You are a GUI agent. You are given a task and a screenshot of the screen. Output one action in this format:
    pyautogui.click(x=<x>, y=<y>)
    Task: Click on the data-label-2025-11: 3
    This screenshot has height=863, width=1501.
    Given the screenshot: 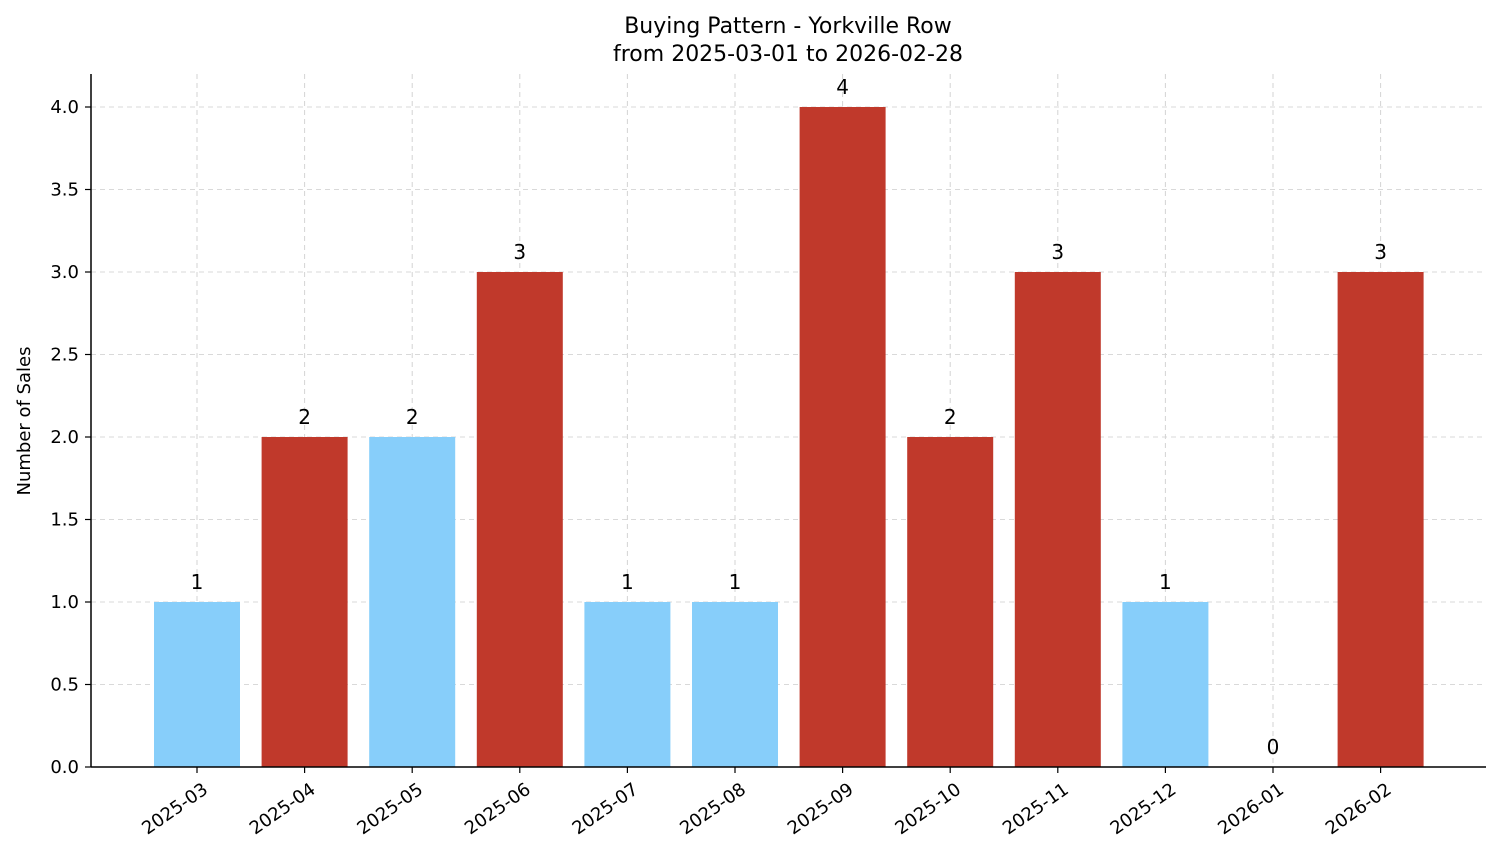 What is the action you would take?
    pyautogui.click(x=1057, y=252)
    